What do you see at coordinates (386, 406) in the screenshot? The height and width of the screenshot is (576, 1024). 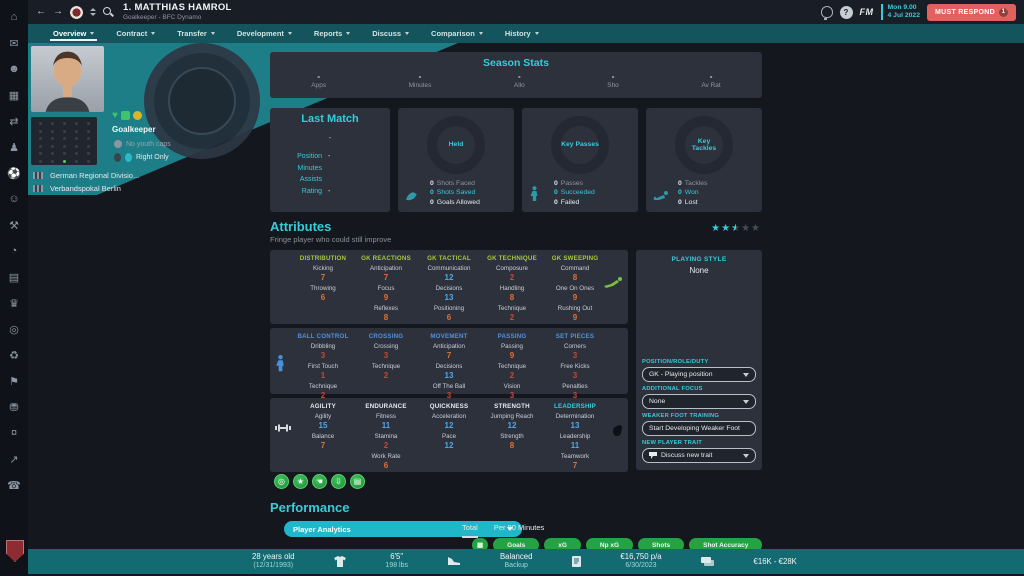 I see `attr-group-header: ENDURANCE` at bounding box center [386, 406].